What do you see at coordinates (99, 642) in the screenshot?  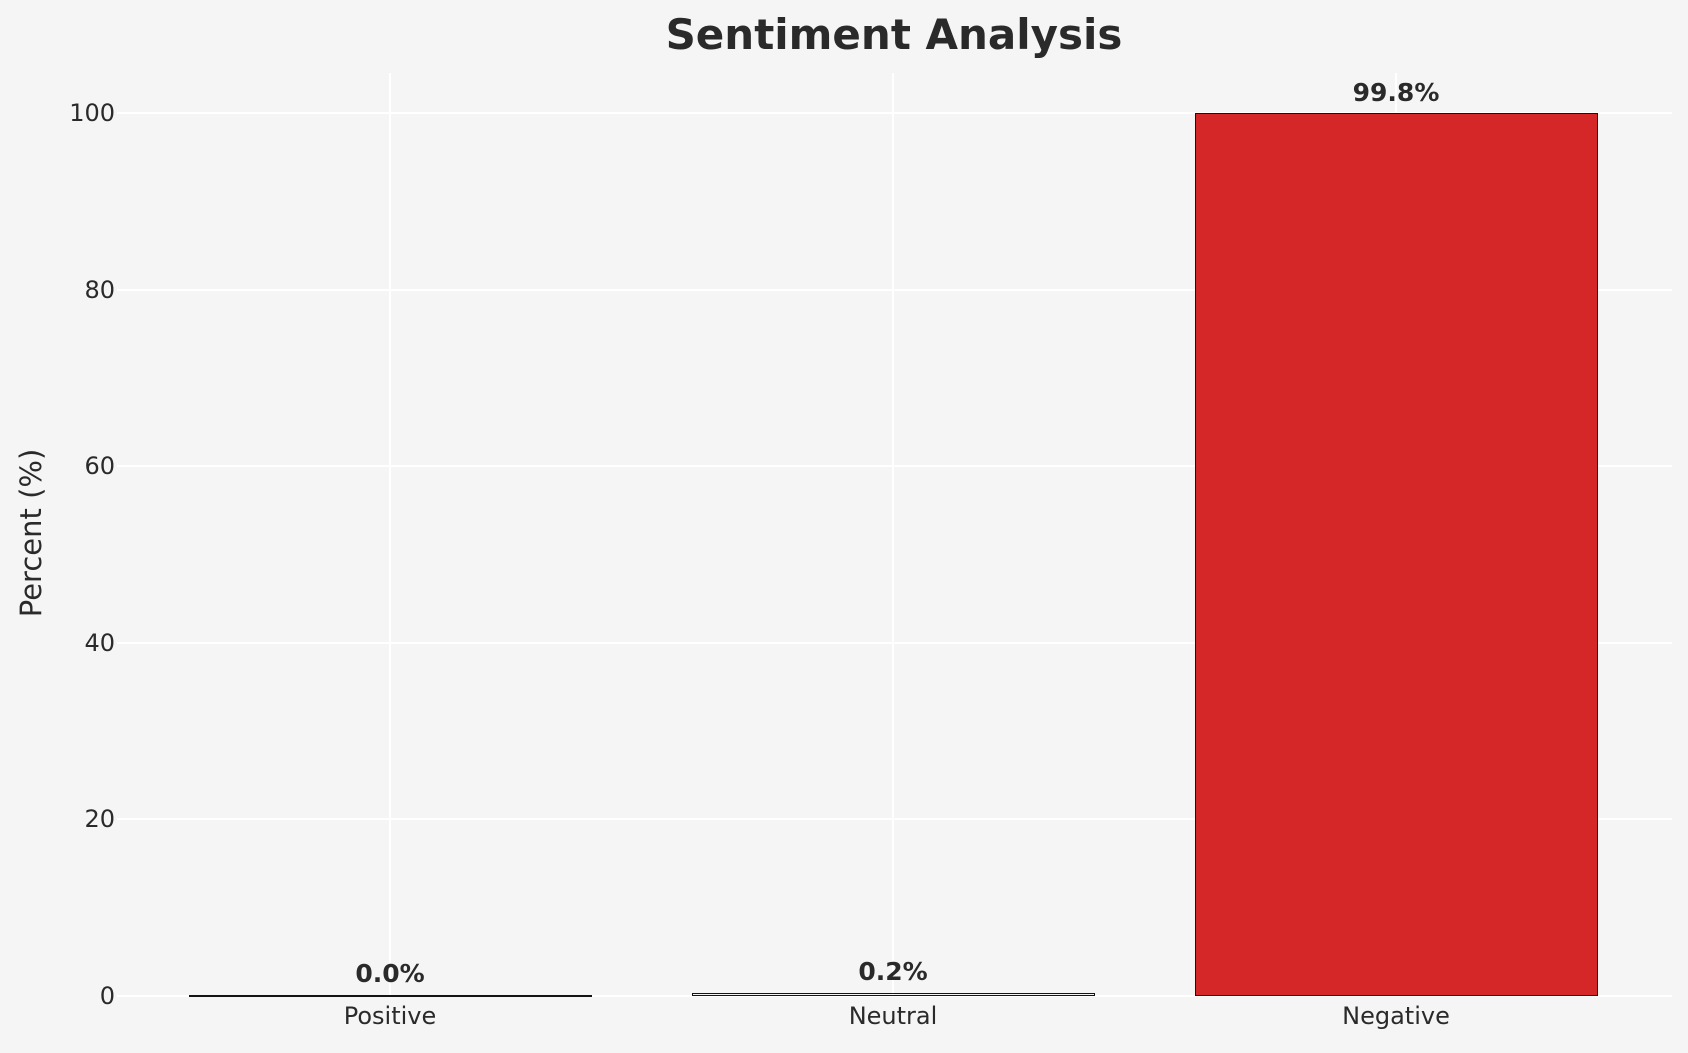 I see `y-tick-label: 40` at bounding box center [99, 642].